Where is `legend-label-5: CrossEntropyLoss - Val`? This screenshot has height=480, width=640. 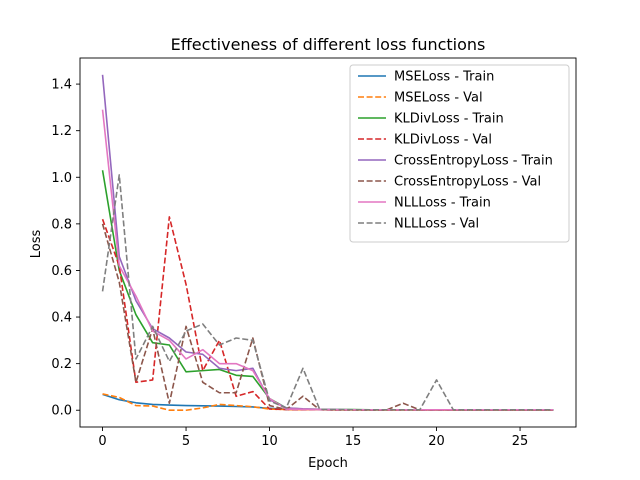 legend-label-5: CrossEntropyLoss - Val is located at coordinates (467, 182).